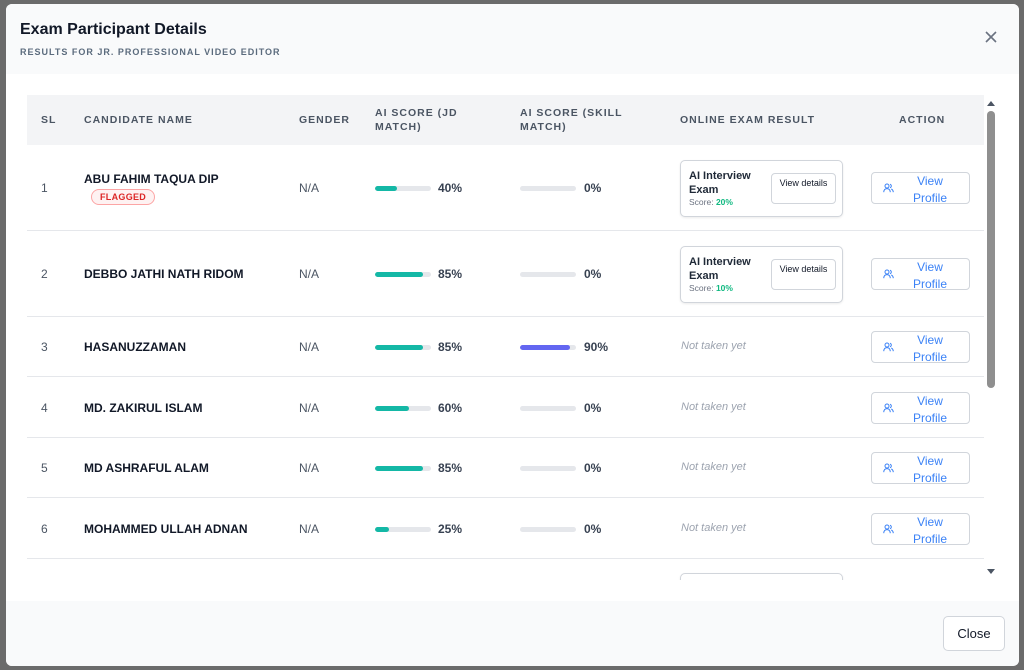  Describe the element at coordinates (761, 188) in the screenshot. I see `exam-result-card: AI Interview Exam Score: 20% View details` at that location.